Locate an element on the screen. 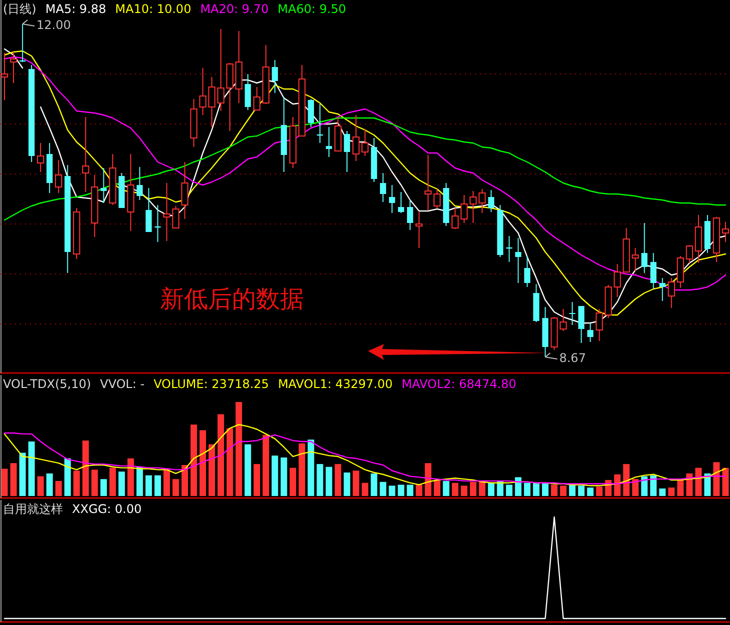 The width and height of the screenshot is (730, 625). annotation: 12.00 is located at coordinates (53, 25).